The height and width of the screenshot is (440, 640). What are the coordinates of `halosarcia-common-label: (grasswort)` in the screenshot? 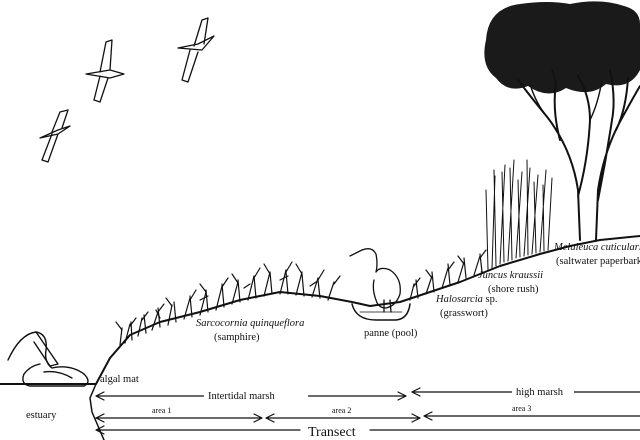 It's located at (464, 313).